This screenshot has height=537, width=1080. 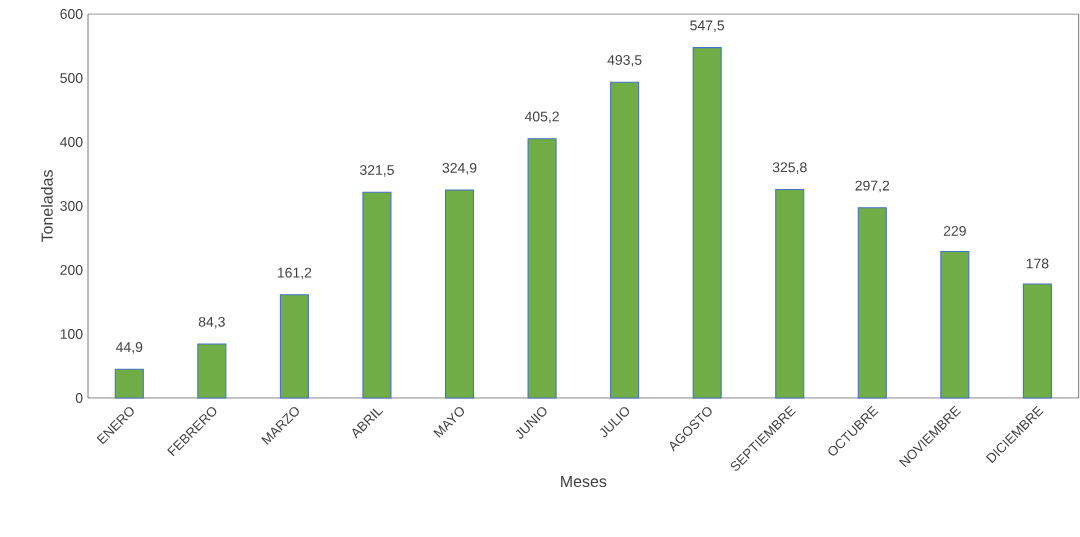 I want to click on data-label: 493,5, so click(x=624, y=61).